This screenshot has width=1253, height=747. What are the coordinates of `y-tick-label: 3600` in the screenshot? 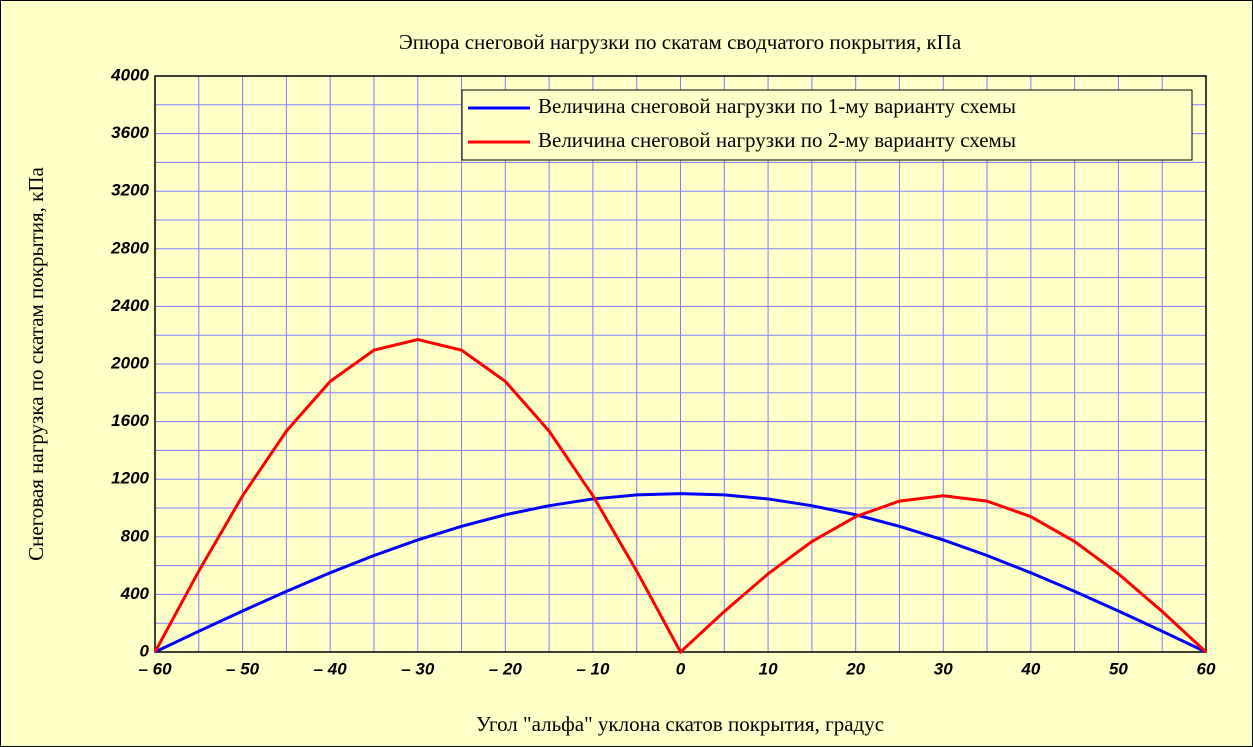 It's located at (130, 132).